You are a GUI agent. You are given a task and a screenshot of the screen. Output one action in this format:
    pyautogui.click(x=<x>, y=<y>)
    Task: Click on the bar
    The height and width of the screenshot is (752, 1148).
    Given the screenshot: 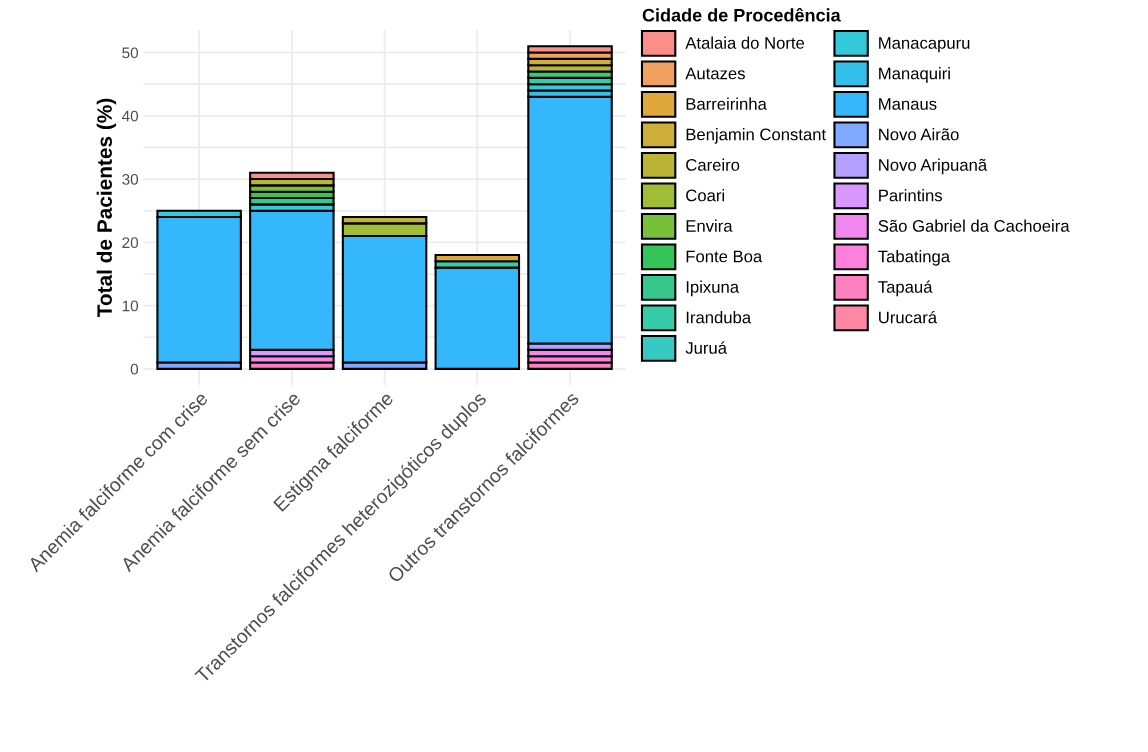 What is the action you would take?
    pyautogui.click(x=477, y=318)
    